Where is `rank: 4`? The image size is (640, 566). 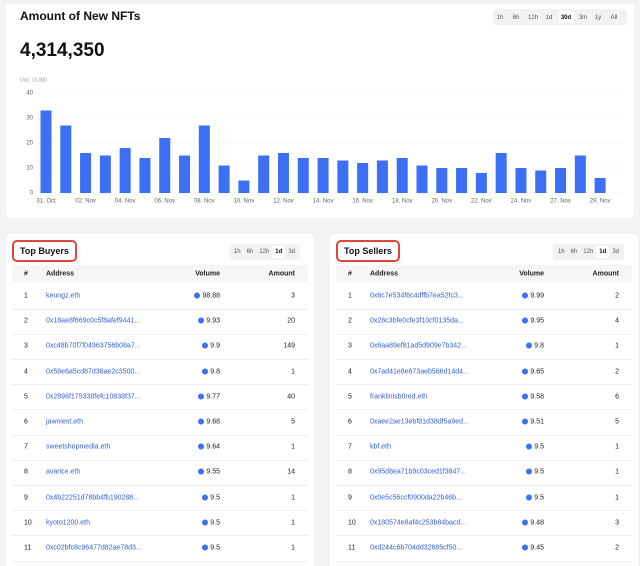
rank: 4 is located at coordinates (350, 372).